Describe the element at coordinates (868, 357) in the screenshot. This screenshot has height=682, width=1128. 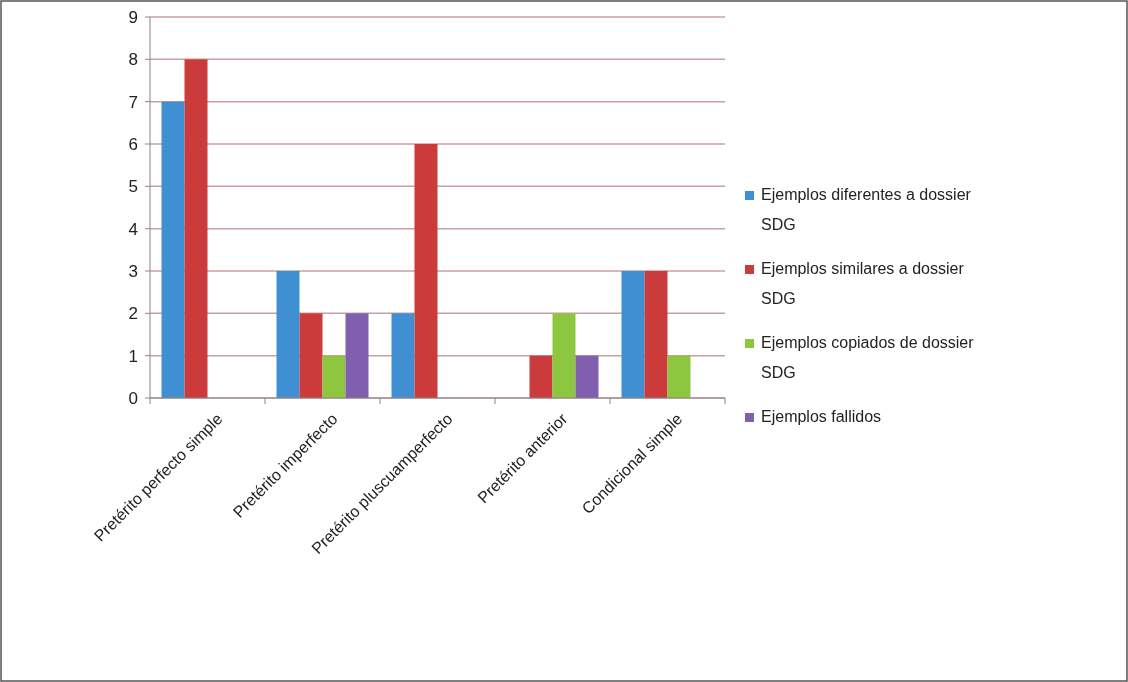
I see `legend-label: Ejemplos copiados de dossier SDG` at that location.